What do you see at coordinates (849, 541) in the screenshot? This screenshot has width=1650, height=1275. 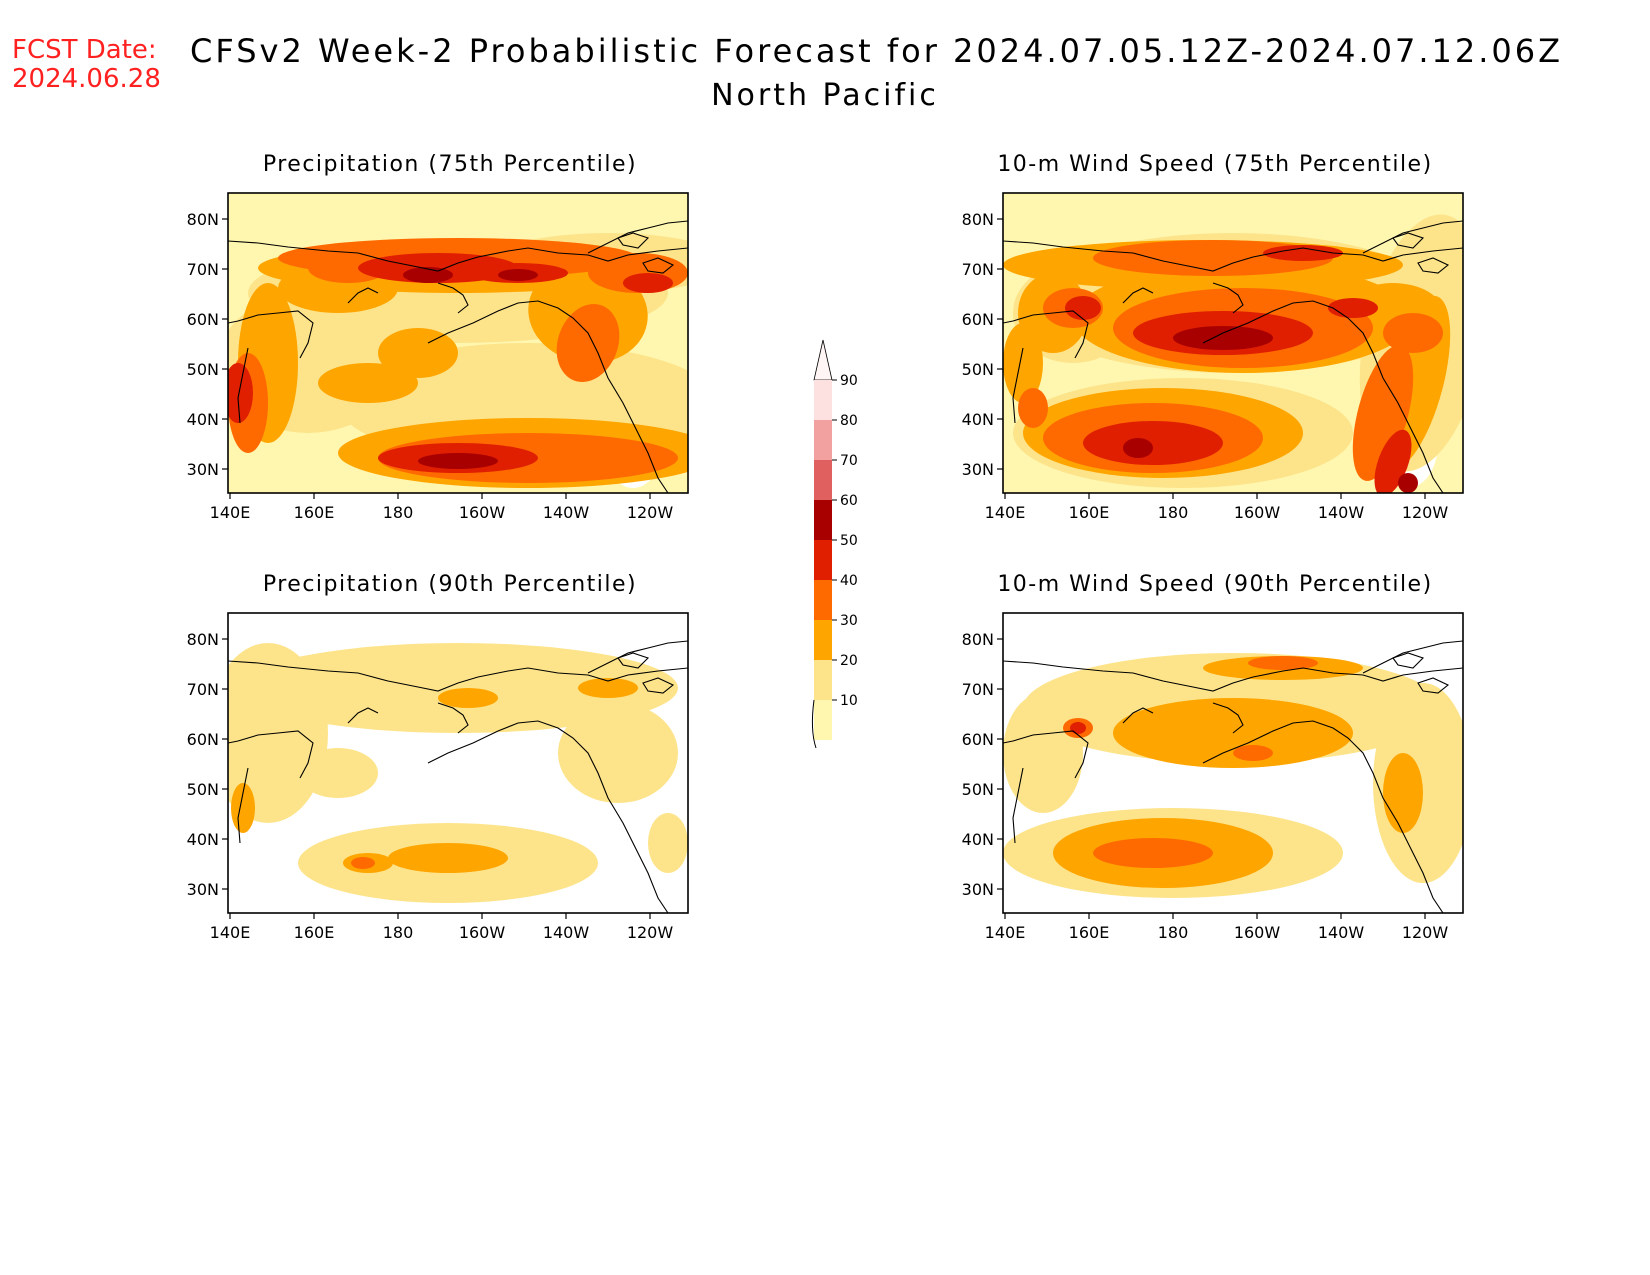 I see `colorbar-label: 50` at bounding box center [849, 541].